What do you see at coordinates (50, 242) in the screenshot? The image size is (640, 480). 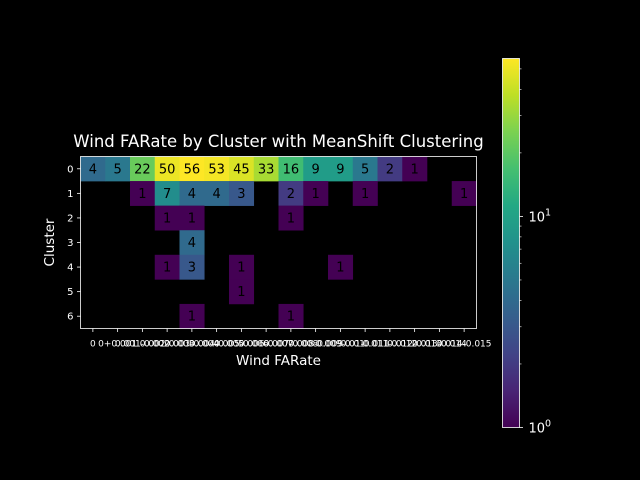 I see `y-axis-label: Cluster` at bounding box center [50, 242].